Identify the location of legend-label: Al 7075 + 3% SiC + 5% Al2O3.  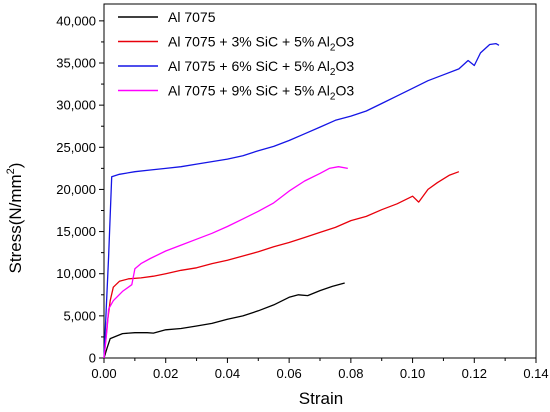
(261, 44).